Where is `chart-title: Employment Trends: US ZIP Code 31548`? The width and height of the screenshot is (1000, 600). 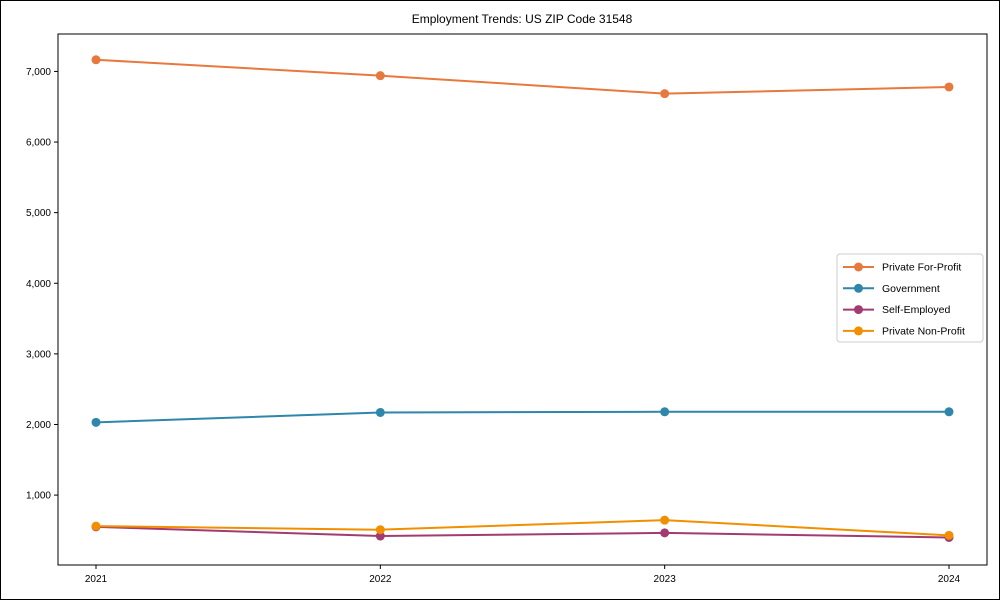
chart-title: Employment Trends: US ZIP Code 31548 is located at coordinates (522, 19).